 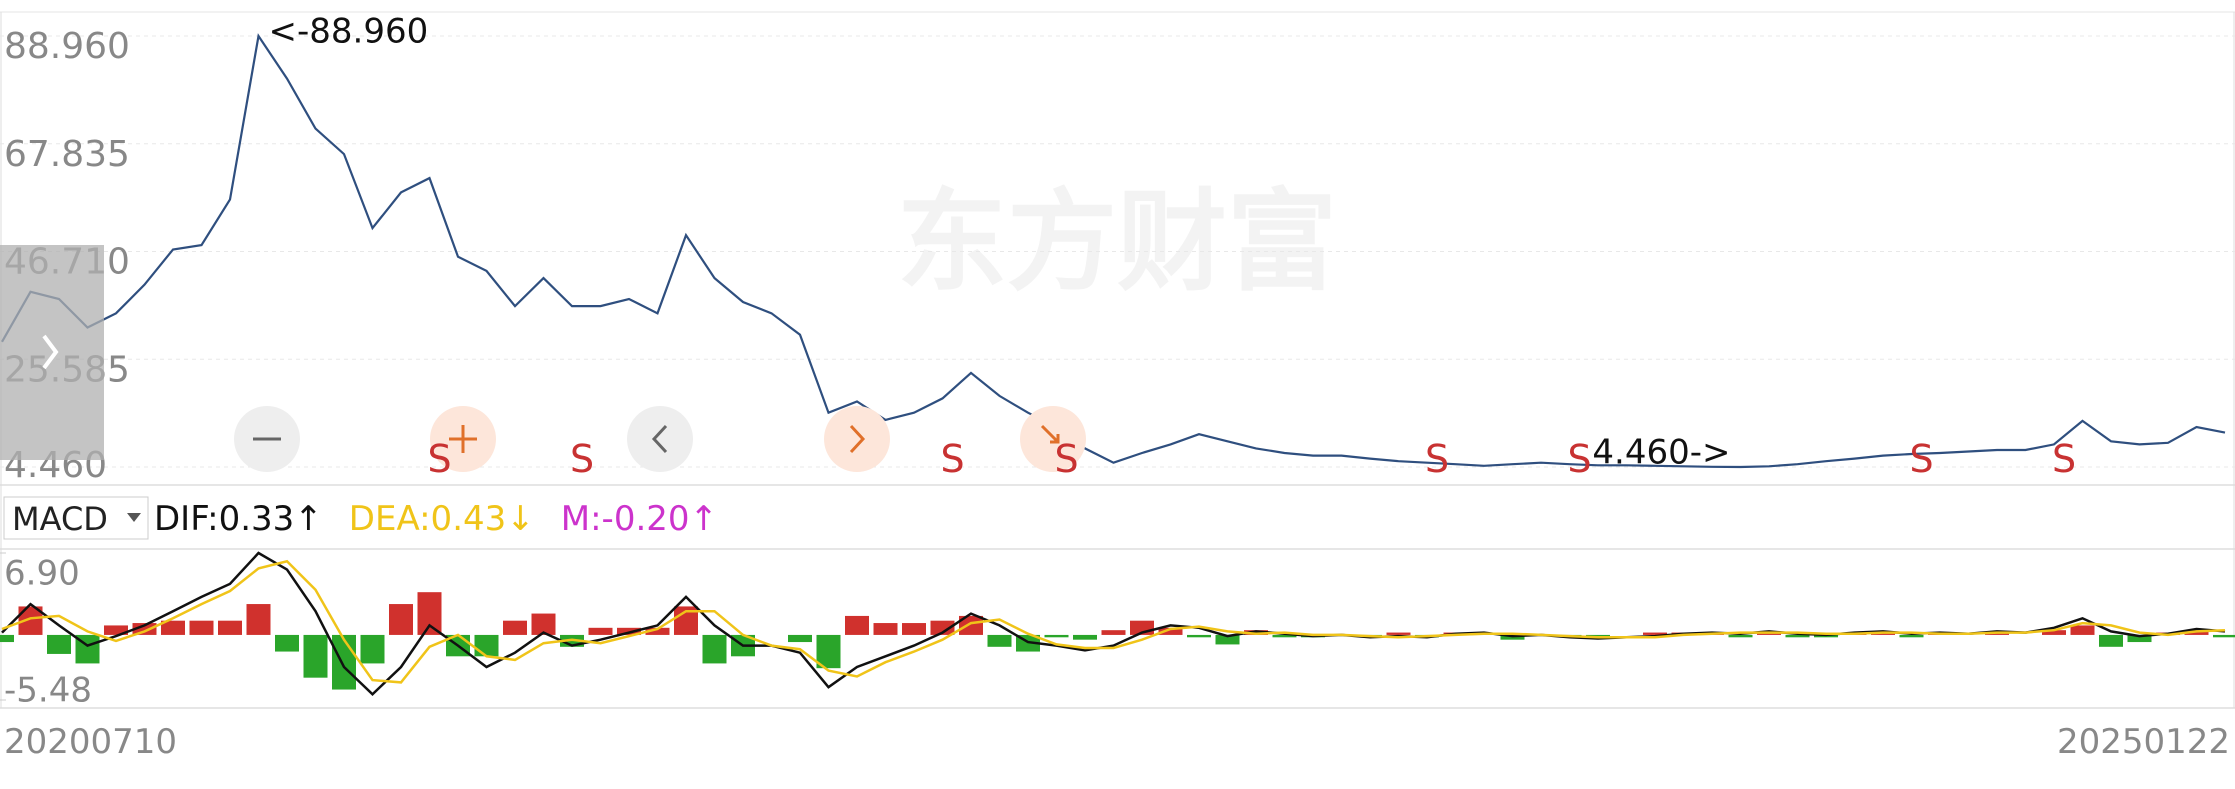 I want to click on watermark: 东方财富, so click(x=1117, y=242).